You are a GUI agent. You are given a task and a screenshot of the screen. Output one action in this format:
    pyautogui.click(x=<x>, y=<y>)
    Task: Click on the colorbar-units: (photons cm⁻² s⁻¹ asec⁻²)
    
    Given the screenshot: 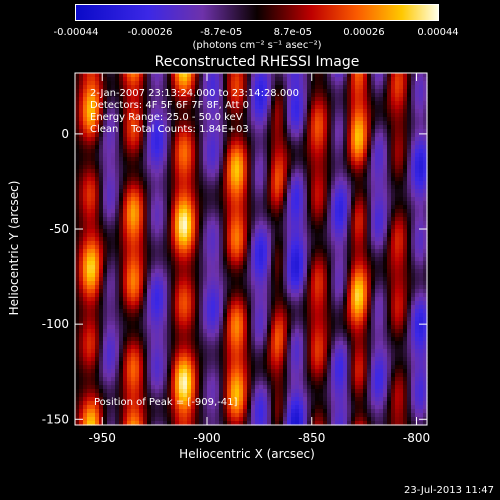 What is the action you would take?
    pyautogui.click(x=257, y=45)
    